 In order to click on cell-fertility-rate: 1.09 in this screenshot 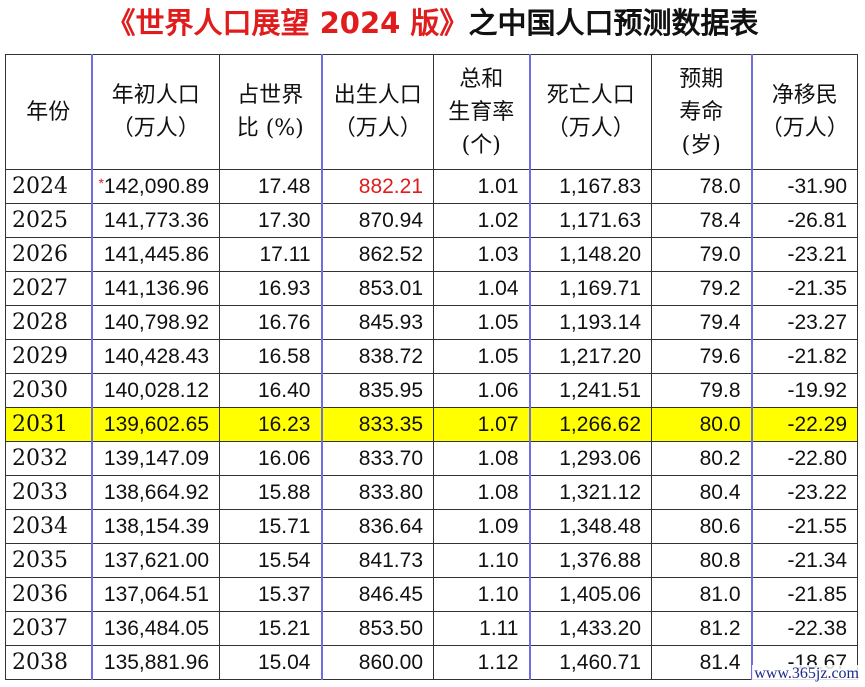, I will do `click(481, 526)`.